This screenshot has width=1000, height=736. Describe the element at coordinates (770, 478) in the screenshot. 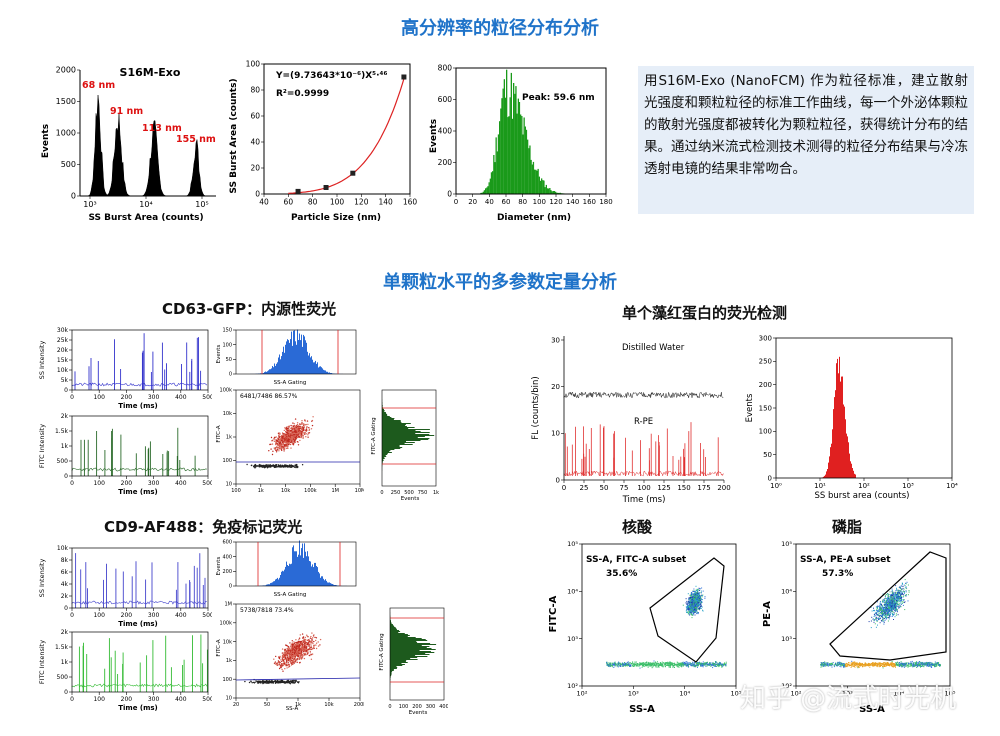

I see `y-tick-label: 0` at that location.